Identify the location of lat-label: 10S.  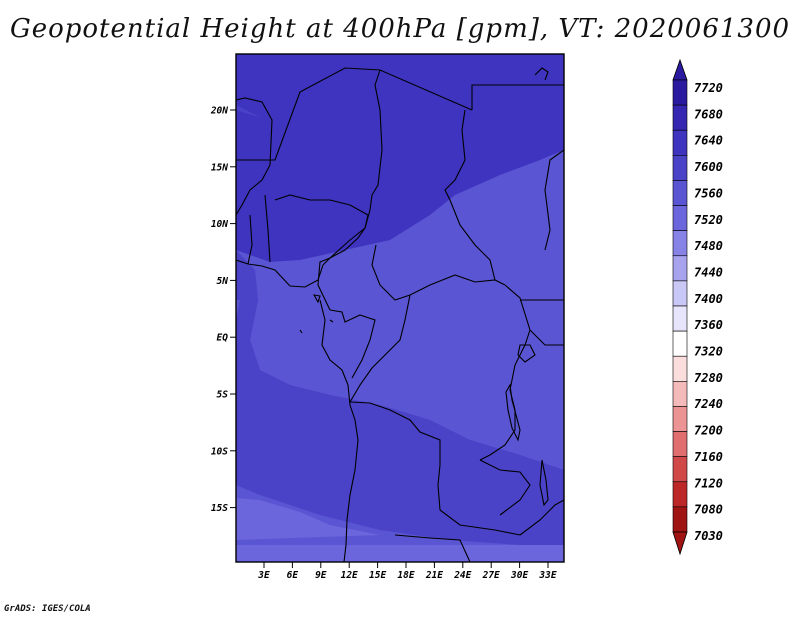
(219, 451).